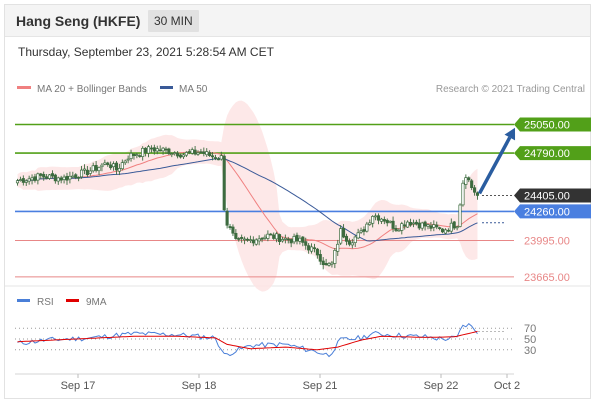  I want to click on x-tick-label: Sep 18, so click(199, 386).